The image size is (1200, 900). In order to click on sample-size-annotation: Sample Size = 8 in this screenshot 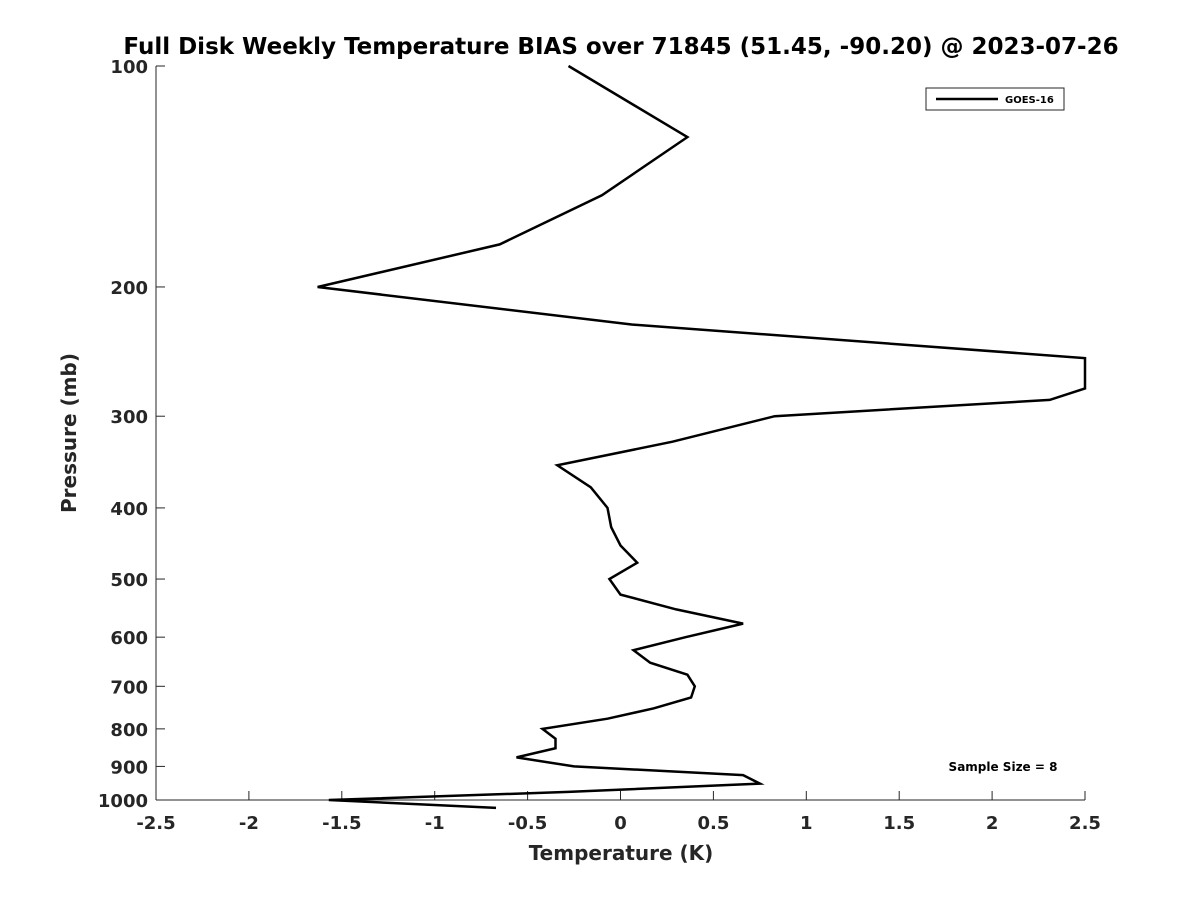, I will do `click(1003, 767)`.